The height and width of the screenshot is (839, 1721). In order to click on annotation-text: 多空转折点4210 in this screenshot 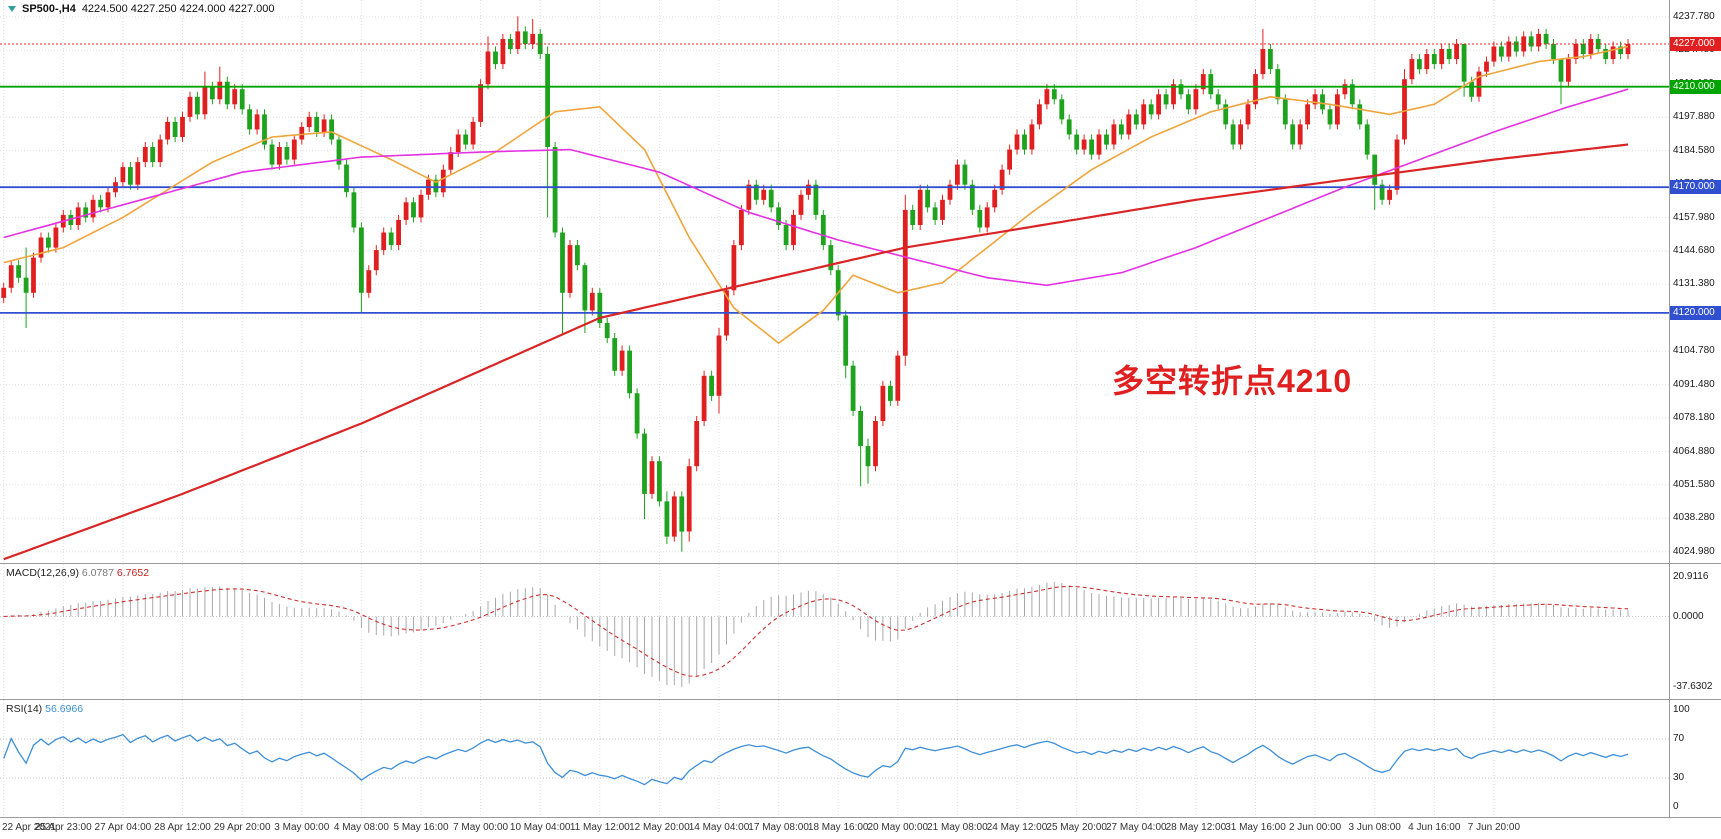, I will do `click(1232, 381)`.